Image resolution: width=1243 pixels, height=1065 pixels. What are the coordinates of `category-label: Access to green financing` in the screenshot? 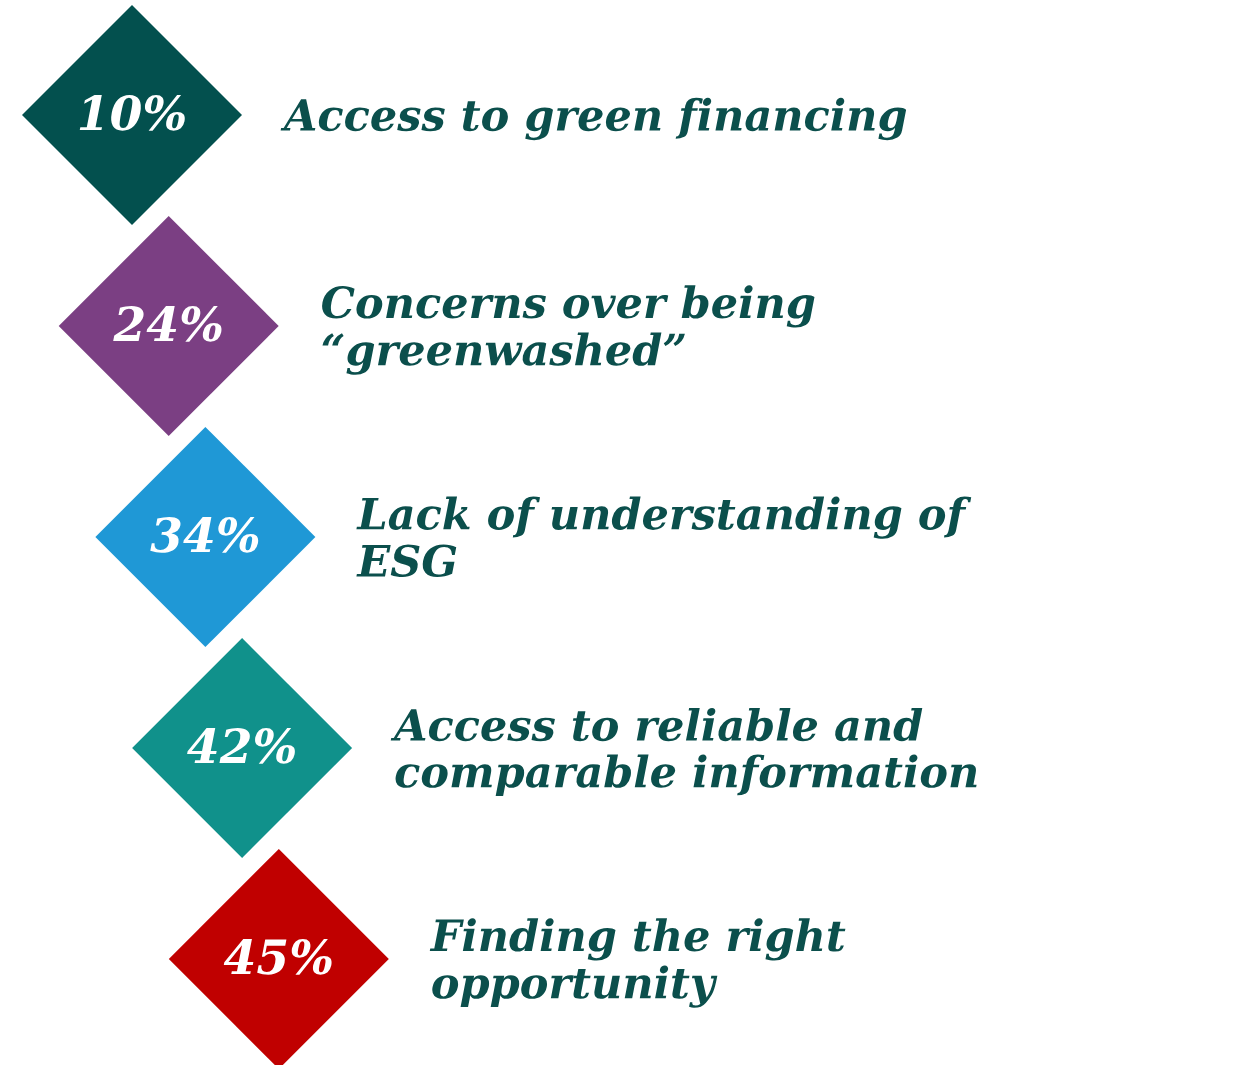 It's located at (593, 119).